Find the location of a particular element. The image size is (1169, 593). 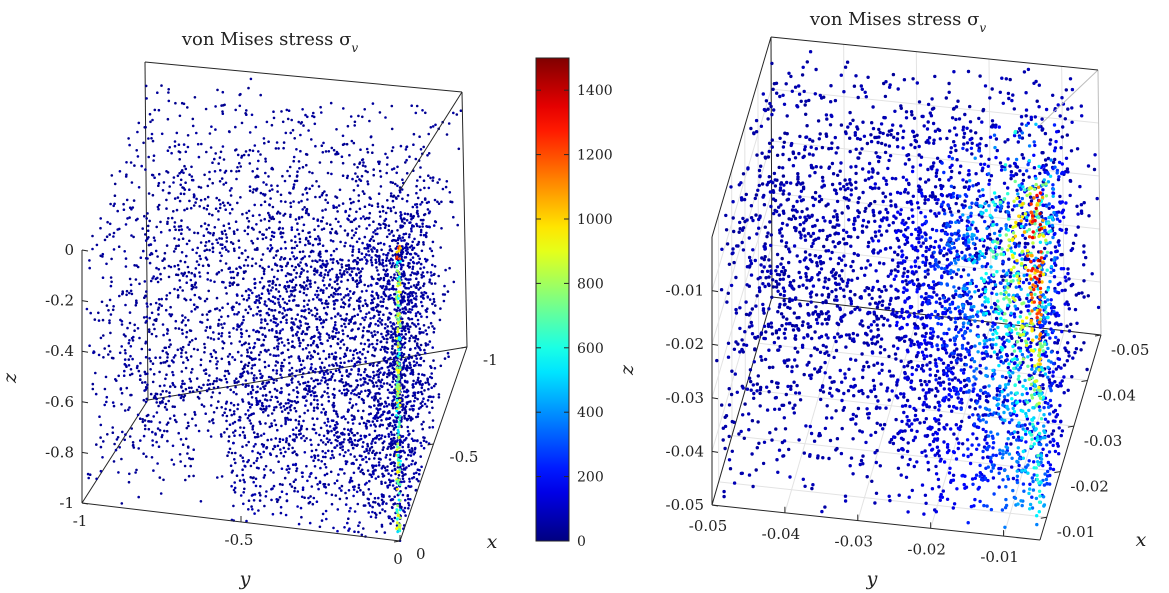

stress-line-point is located at coordinates (397, 400).